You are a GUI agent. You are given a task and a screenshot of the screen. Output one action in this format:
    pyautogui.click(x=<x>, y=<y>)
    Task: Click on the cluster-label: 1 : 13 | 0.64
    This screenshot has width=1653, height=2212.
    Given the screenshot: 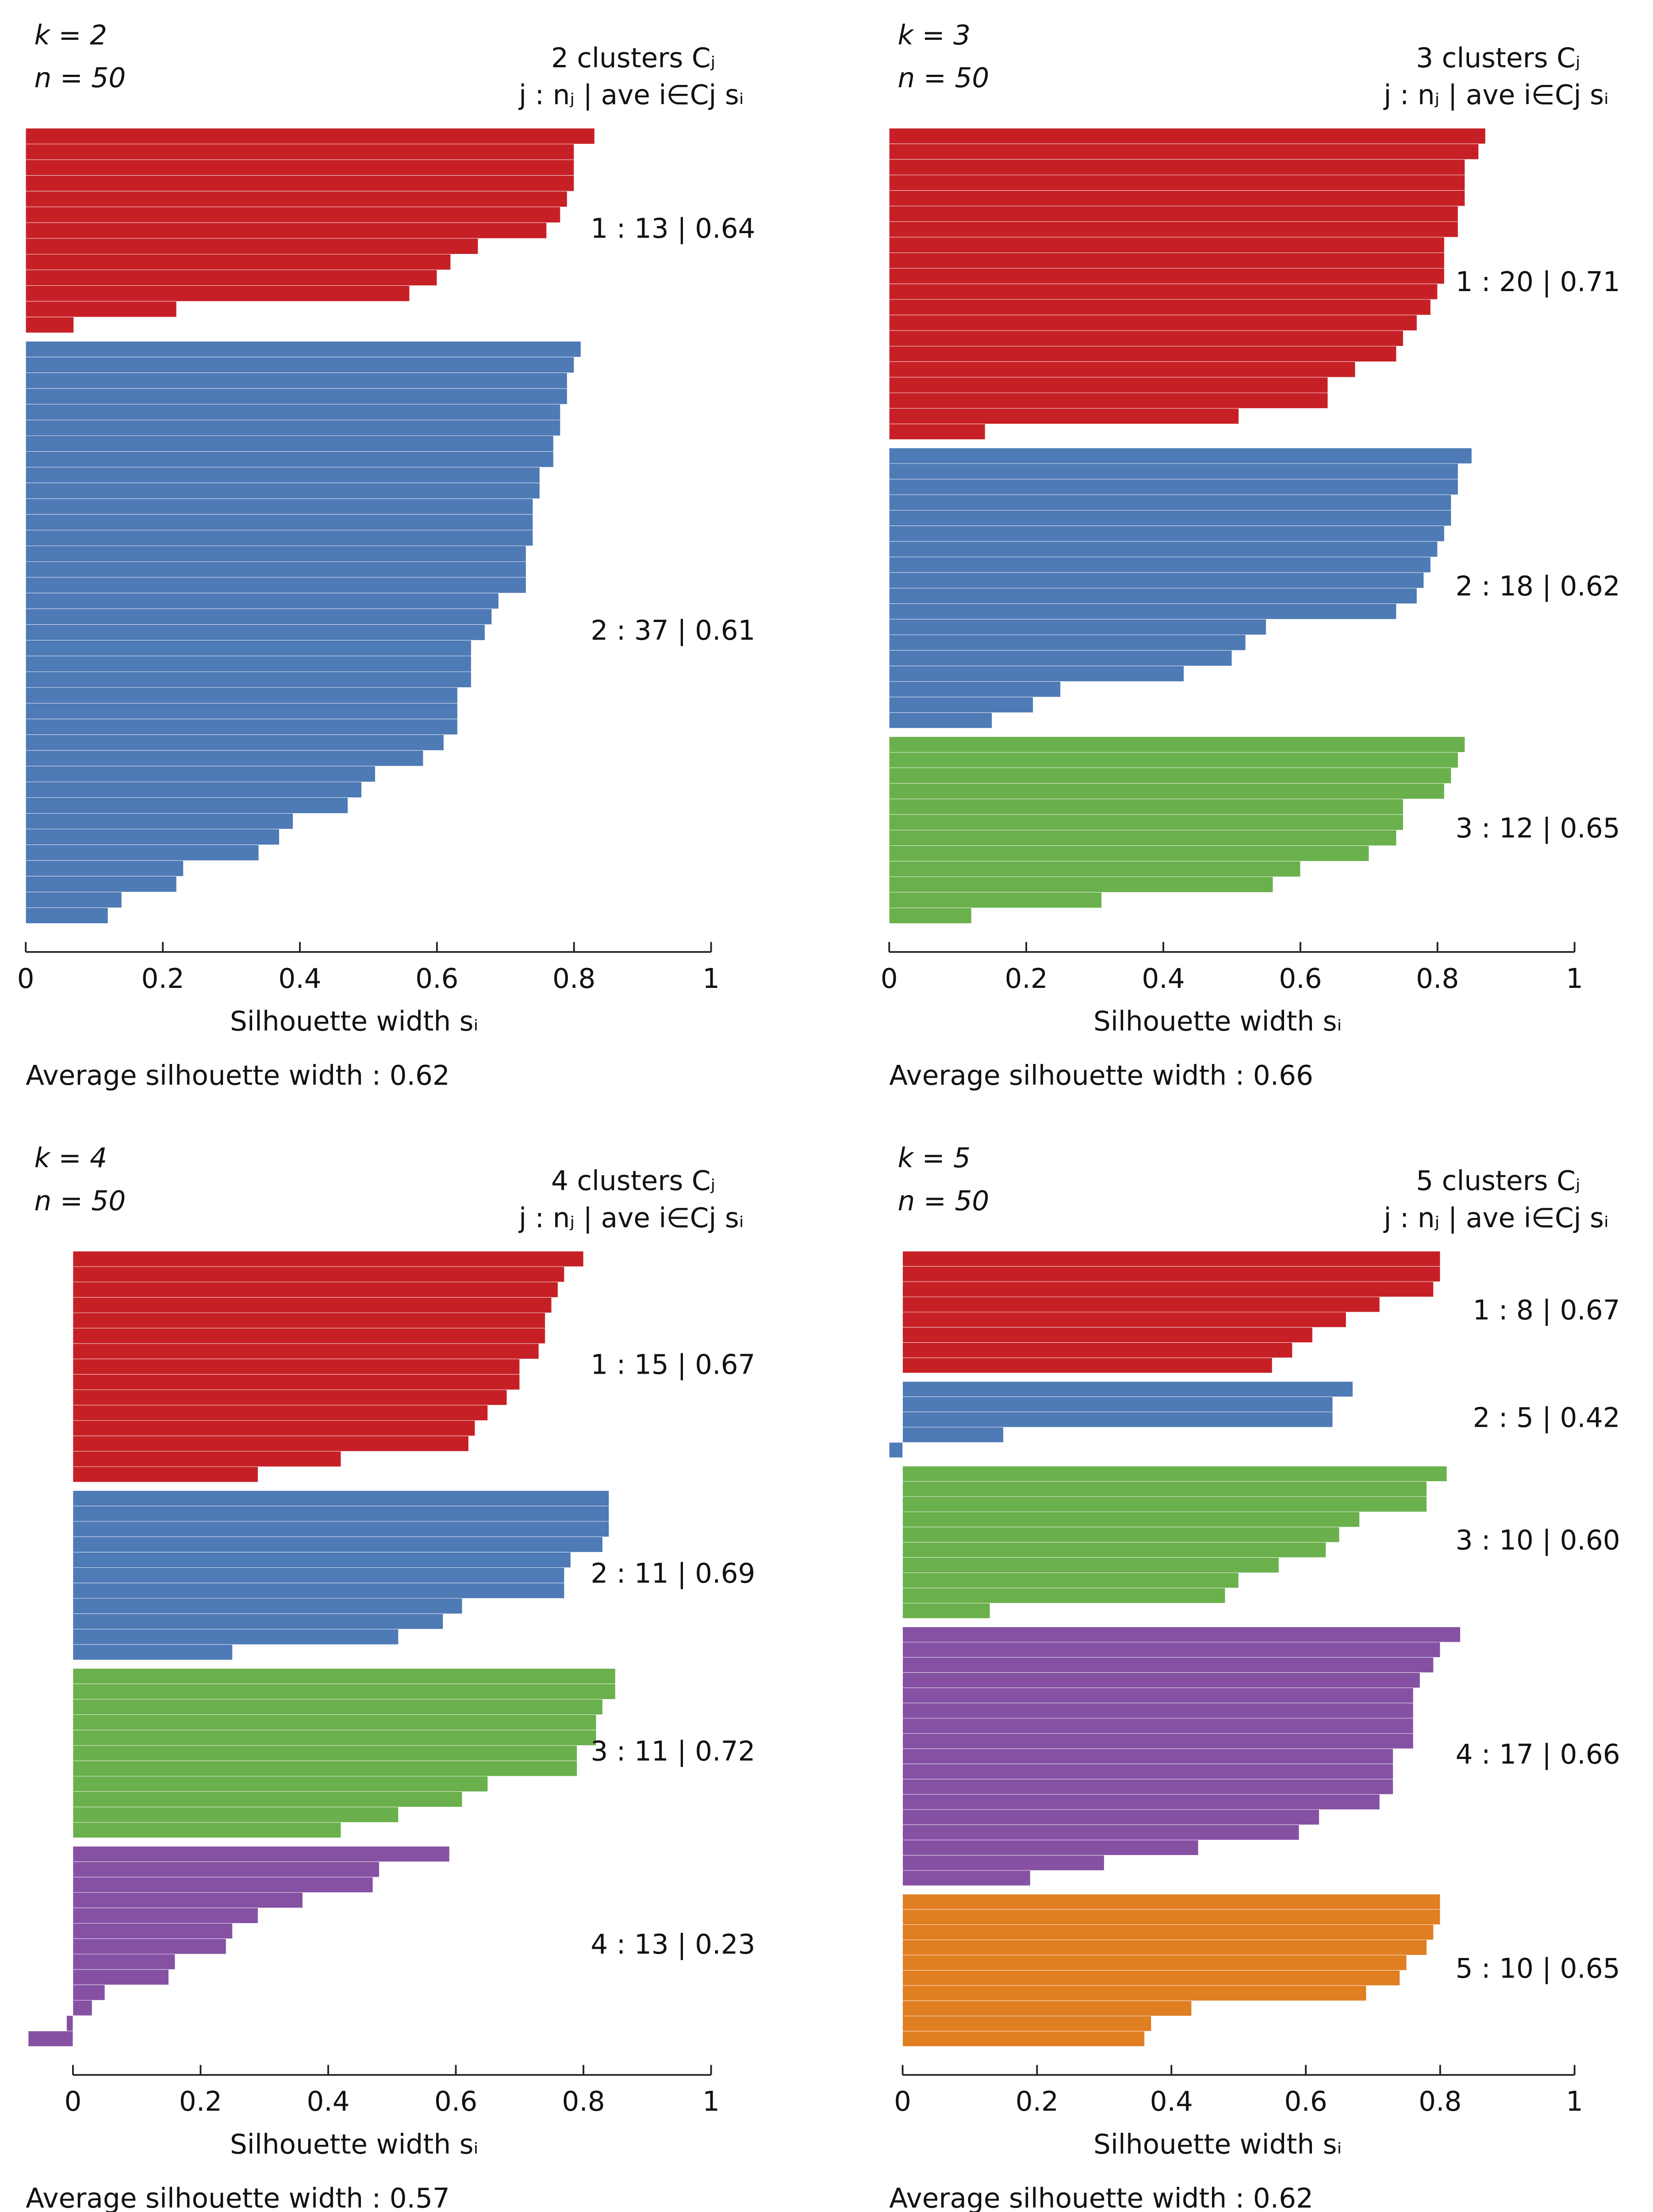 What is the action you would take?
    pyautogui.click(x=673, y=229)
    